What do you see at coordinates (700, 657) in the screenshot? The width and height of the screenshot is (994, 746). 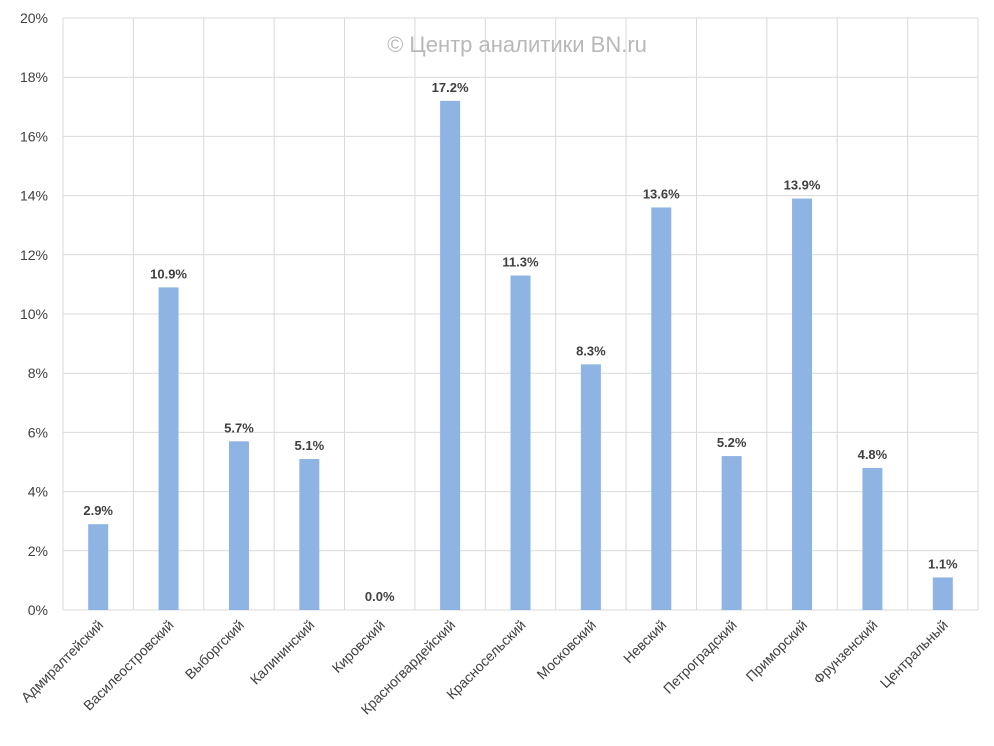 I see `category-label: Петроградский` at bounding box center [700, 657].